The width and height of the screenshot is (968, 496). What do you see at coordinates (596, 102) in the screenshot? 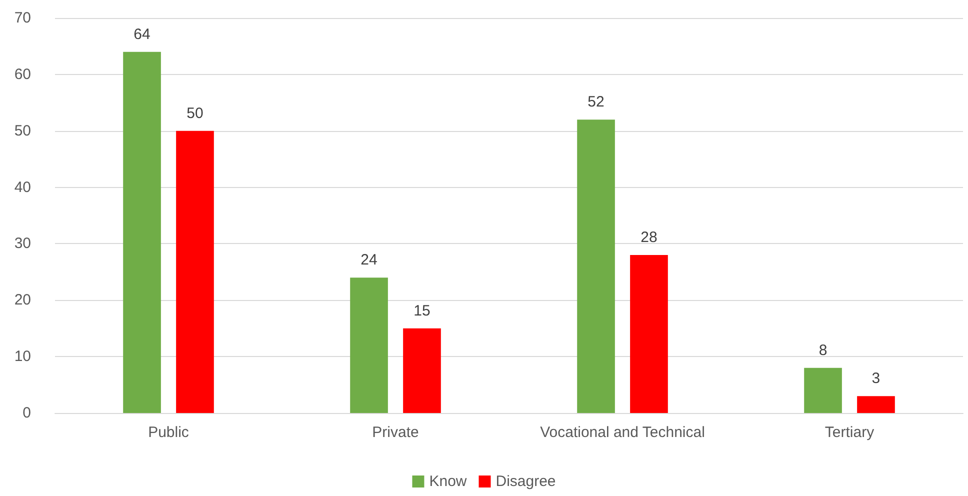
I see `data-label: 52` at bounding box center [596, 102].